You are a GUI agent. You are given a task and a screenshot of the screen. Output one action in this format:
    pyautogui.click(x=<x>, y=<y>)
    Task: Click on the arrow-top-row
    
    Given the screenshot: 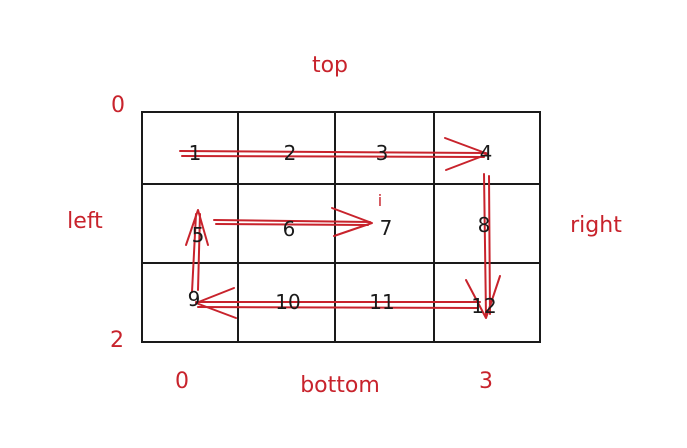 What is the action you would take?
    pyautogui.click(x=333, y=152)
    